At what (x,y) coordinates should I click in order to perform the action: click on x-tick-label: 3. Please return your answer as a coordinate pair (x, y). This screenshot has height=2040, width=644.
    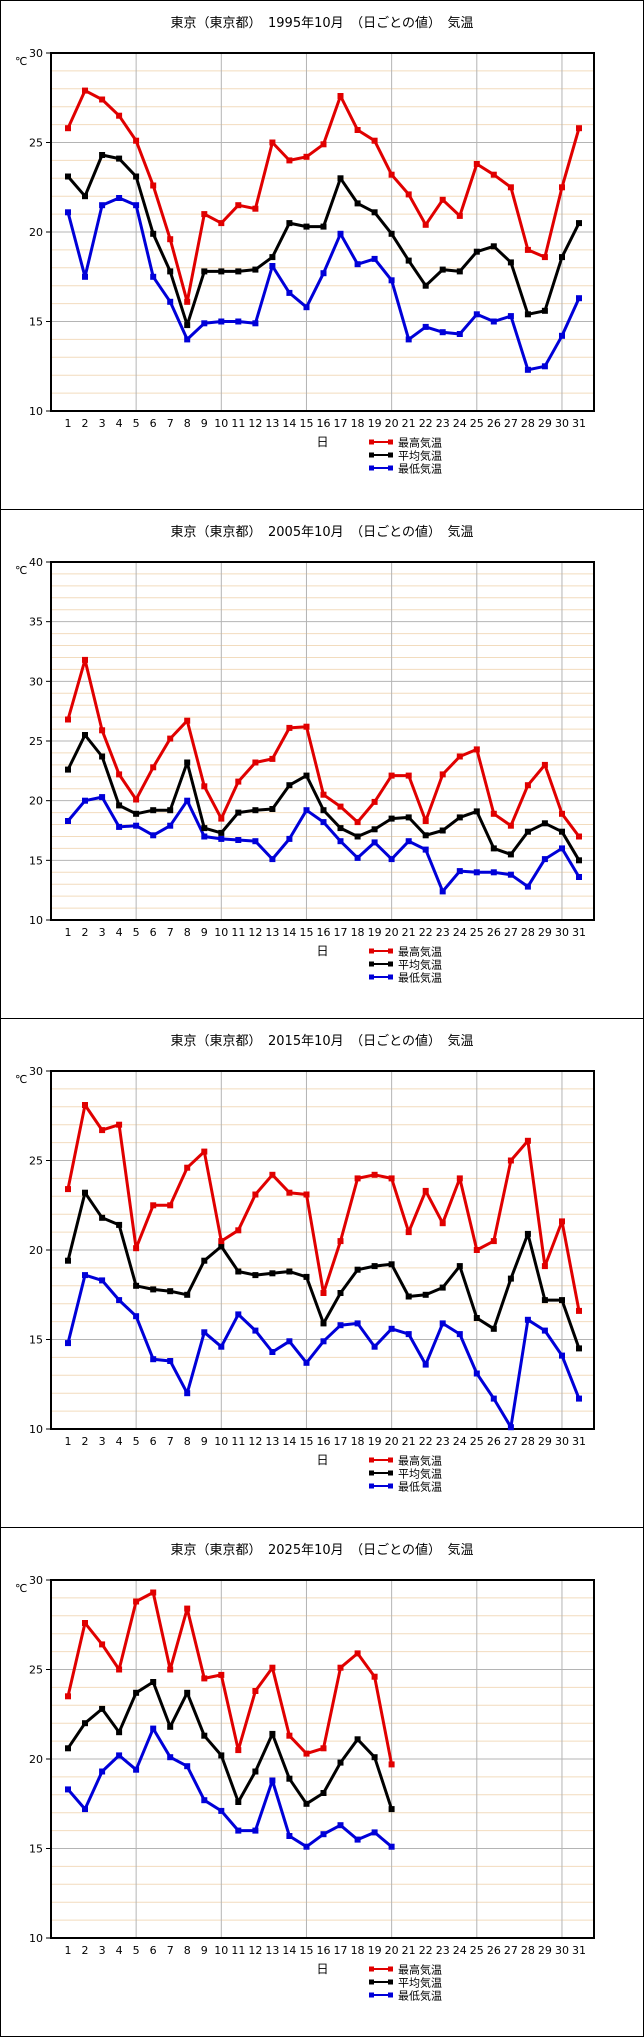
    Looking at the image, I should click on (102, 1950).